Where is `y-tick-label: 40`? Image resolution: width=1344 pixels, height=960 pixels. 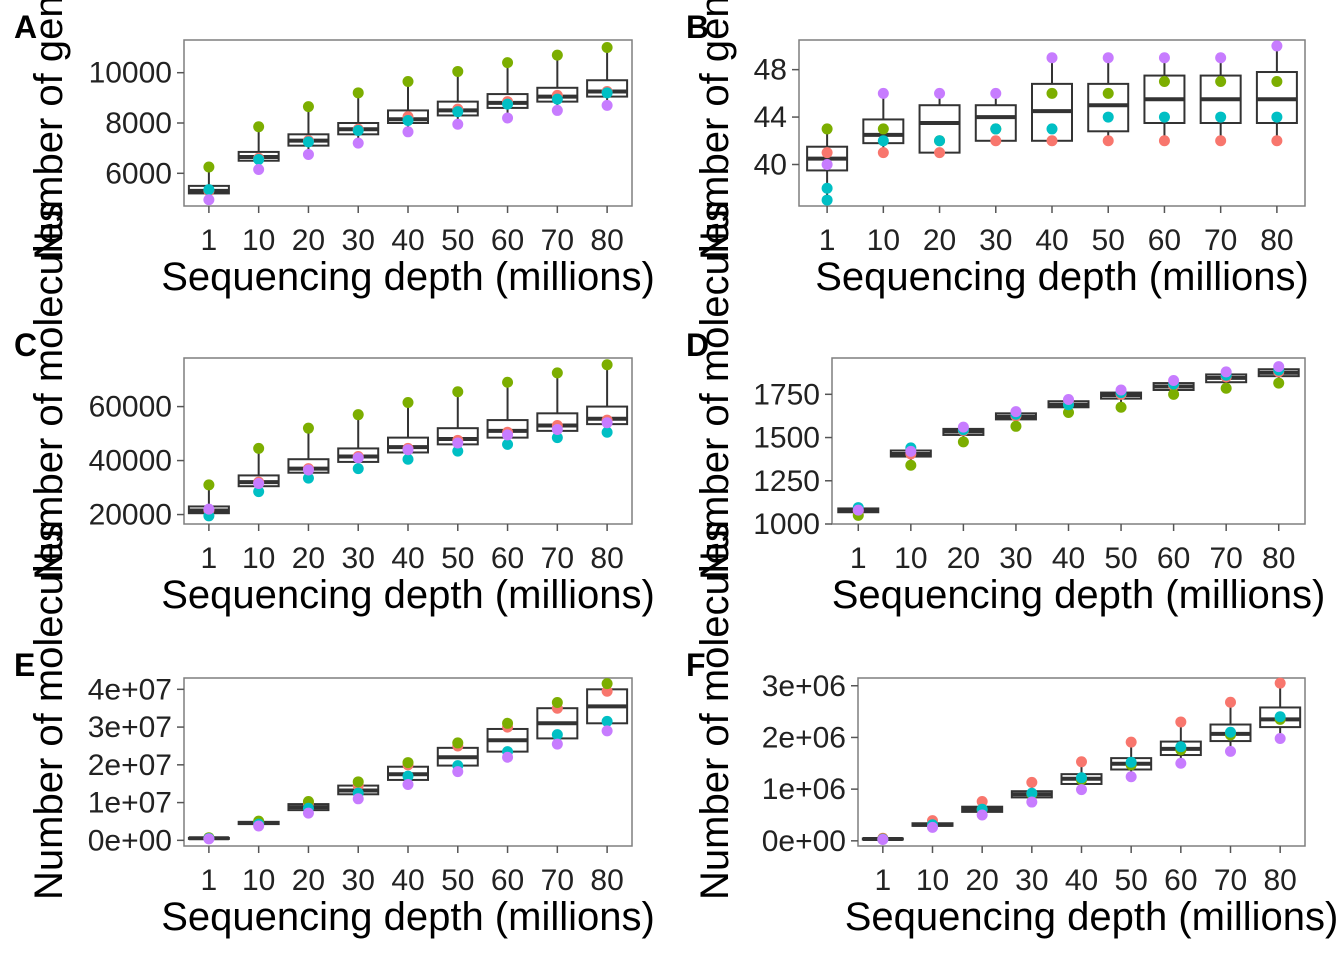
y-tick-label: 40 is located at coordinates (770, 165).